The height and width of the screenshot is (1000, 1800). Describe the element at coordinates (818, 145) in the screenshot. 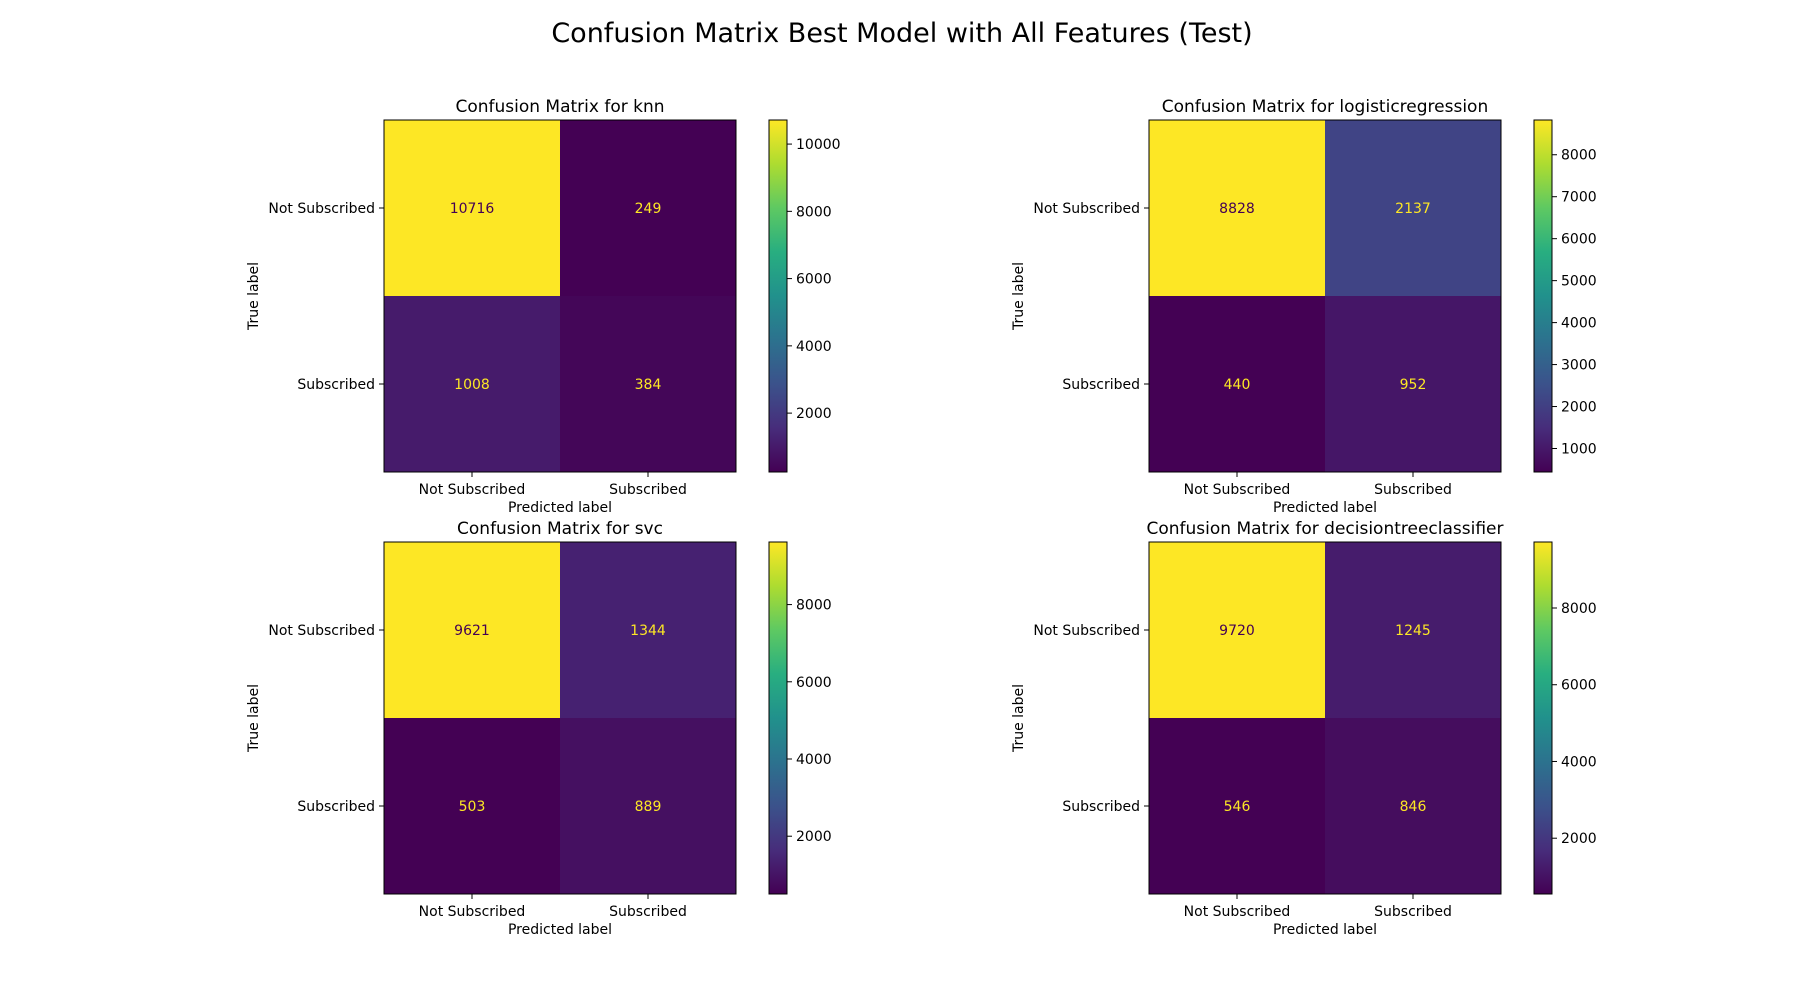

I see `colorbar-tick-label: 10000` at that location.